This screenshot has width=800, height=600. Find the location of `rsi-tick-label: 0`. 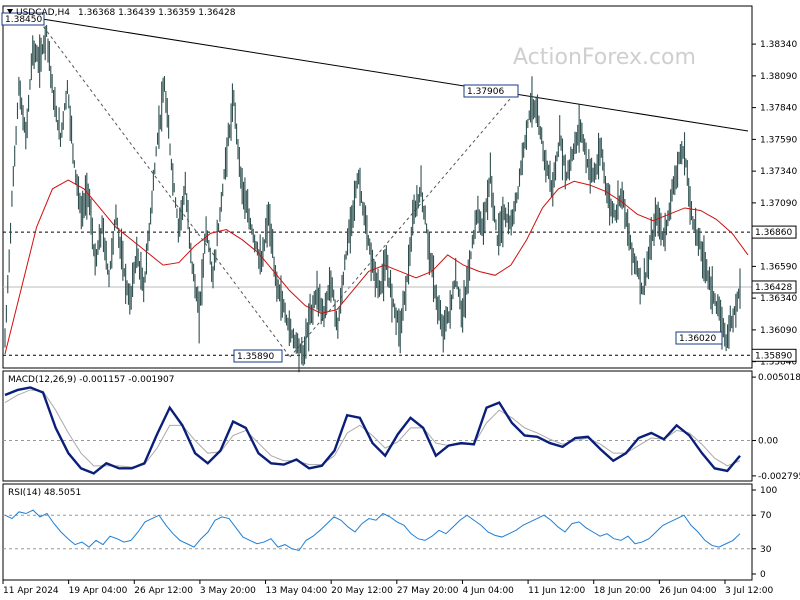

rsi-tick-label: 0 is located at coordinates (763, 575).